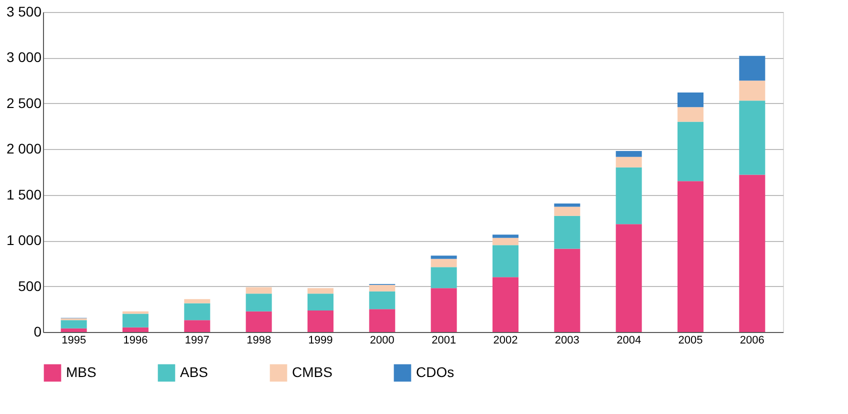  I want to click on y-tick-label: 1 500, so click(24, 194).